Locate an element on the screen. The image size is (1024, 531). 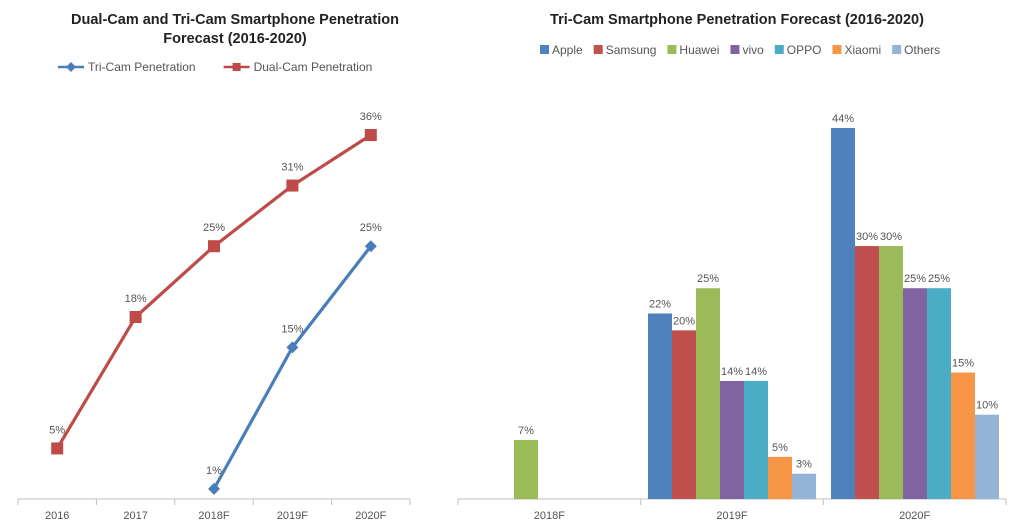
data-label-huawei-2018f: 7% is located at coordinates (526, 431).